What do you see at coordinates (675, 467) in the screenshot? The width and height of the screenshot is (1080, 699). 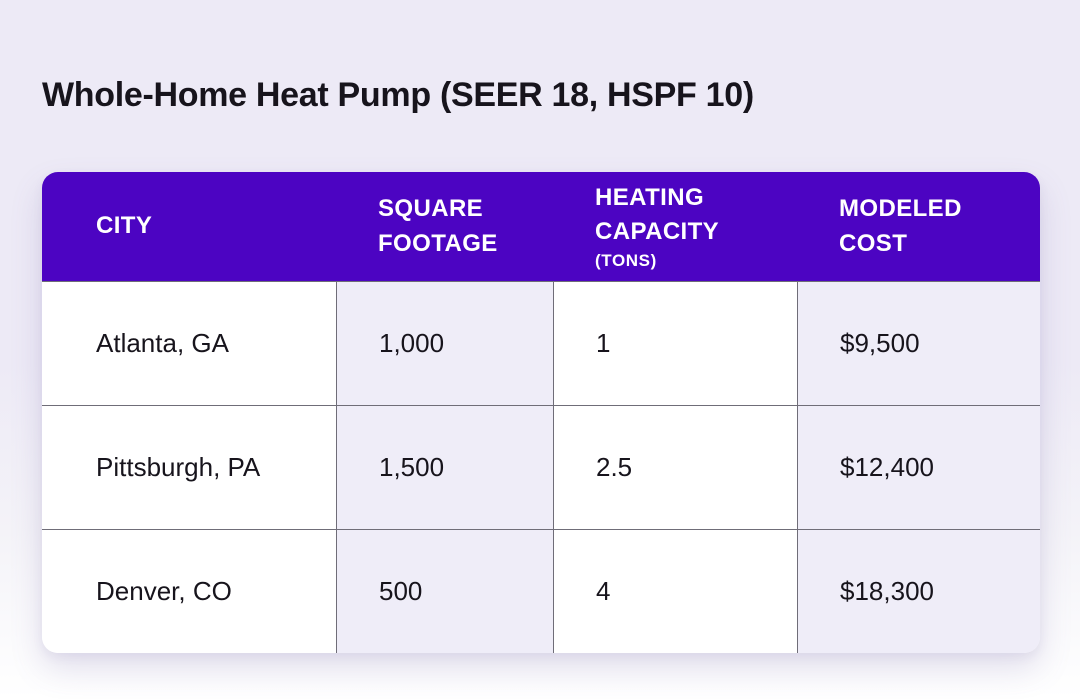 I see `cell-heating-capacity: 2.5` at bounding box center [675, 467].